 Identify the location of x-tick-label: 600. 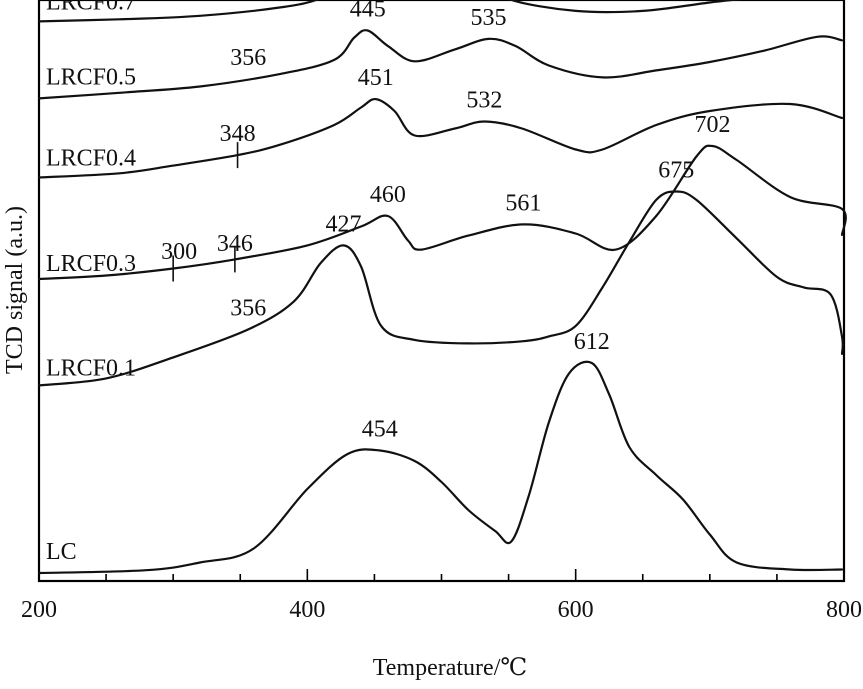
(576, 610).